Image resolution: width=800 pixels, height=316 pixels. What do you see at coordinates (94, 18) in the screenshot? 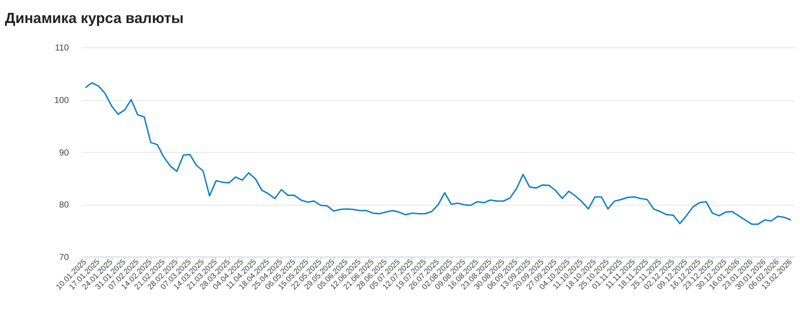
I see `chart-title: Динамика курса валюты` at bounding box center [94, 18].